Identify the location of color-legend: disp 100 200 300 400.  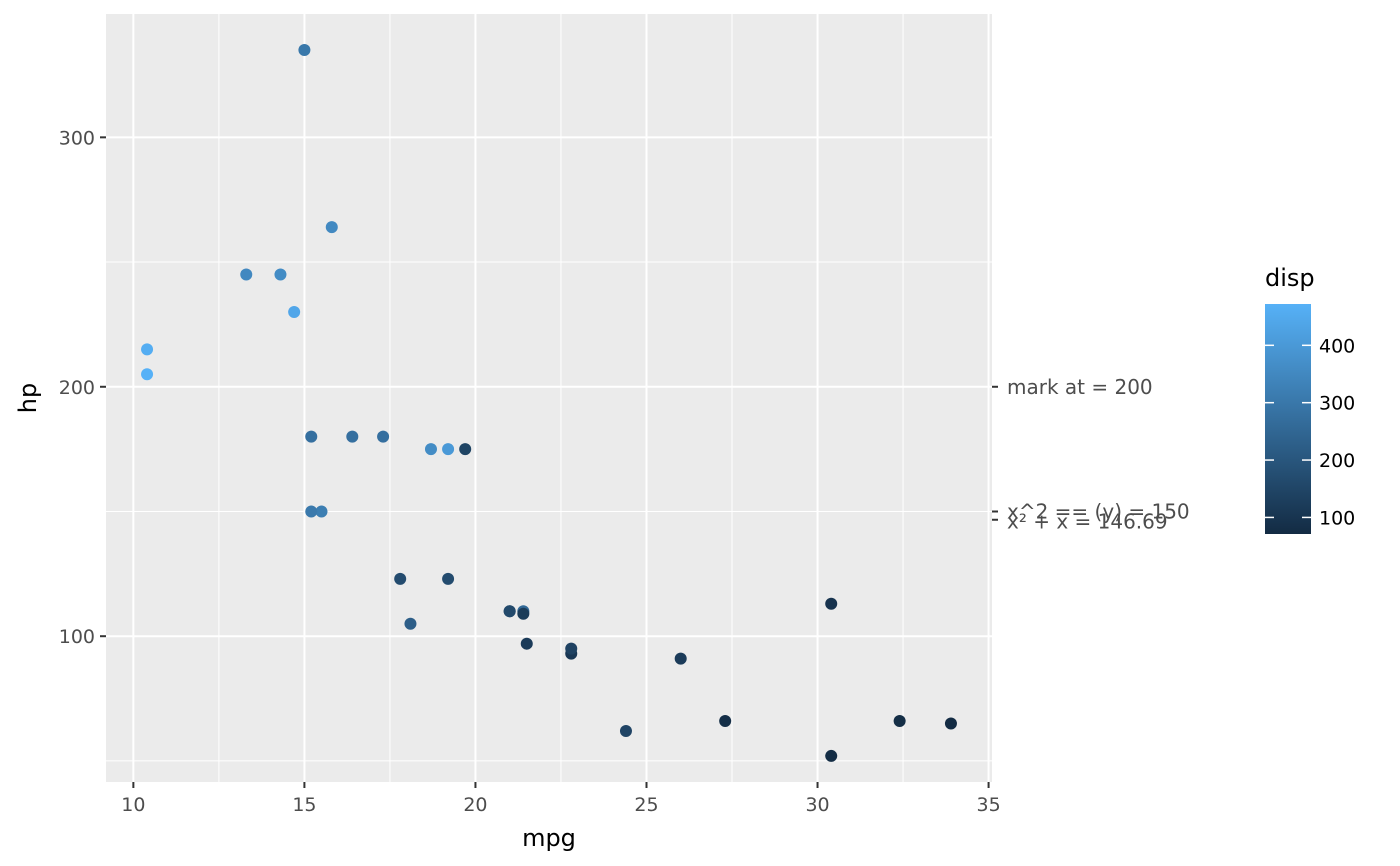
(1310, 399).